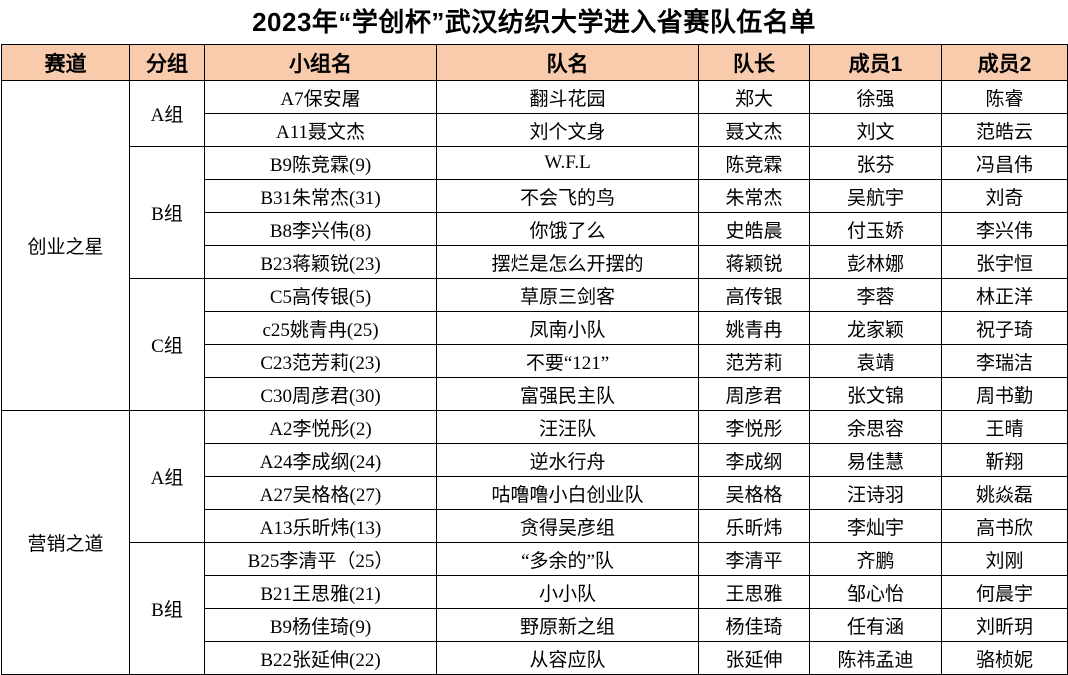 The image size is (1068, 675). I want to click on member2-cell: 张宇恒, so click(1004, 262).